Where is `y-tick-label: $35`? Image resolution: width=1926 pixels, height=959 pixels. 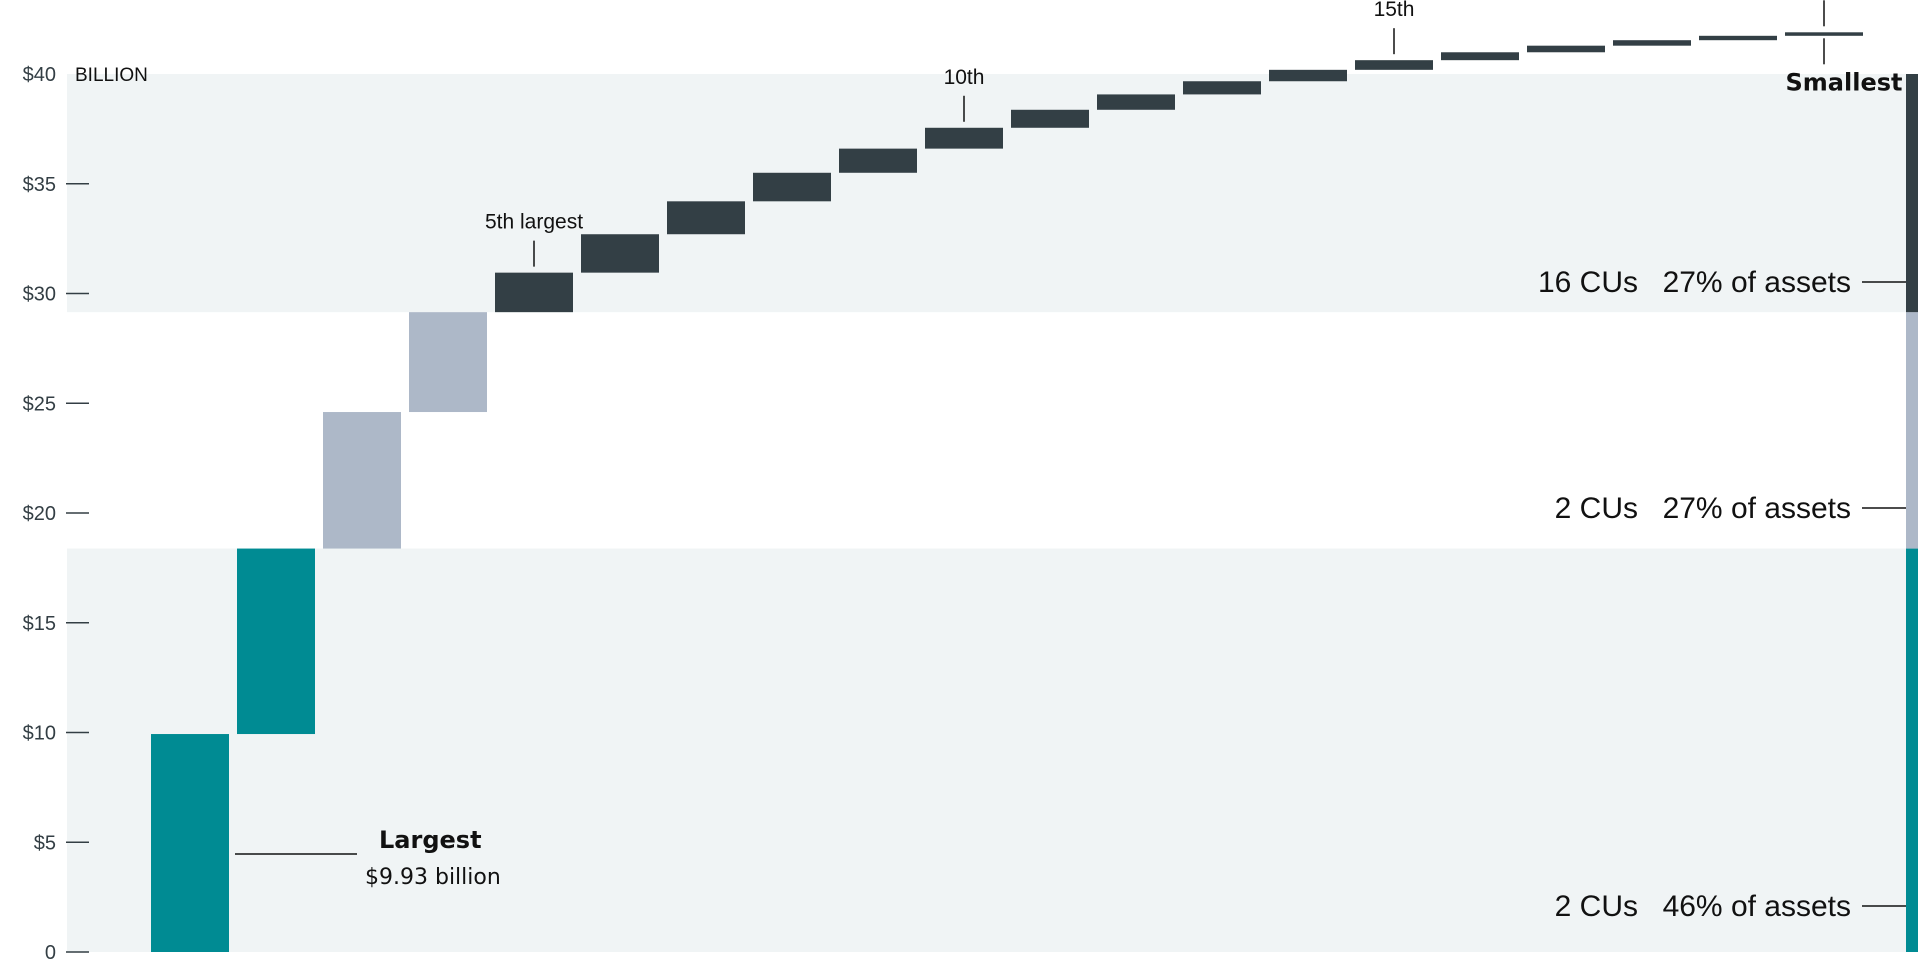 y-tick-label: $35 is located at coordinates (39, 185).